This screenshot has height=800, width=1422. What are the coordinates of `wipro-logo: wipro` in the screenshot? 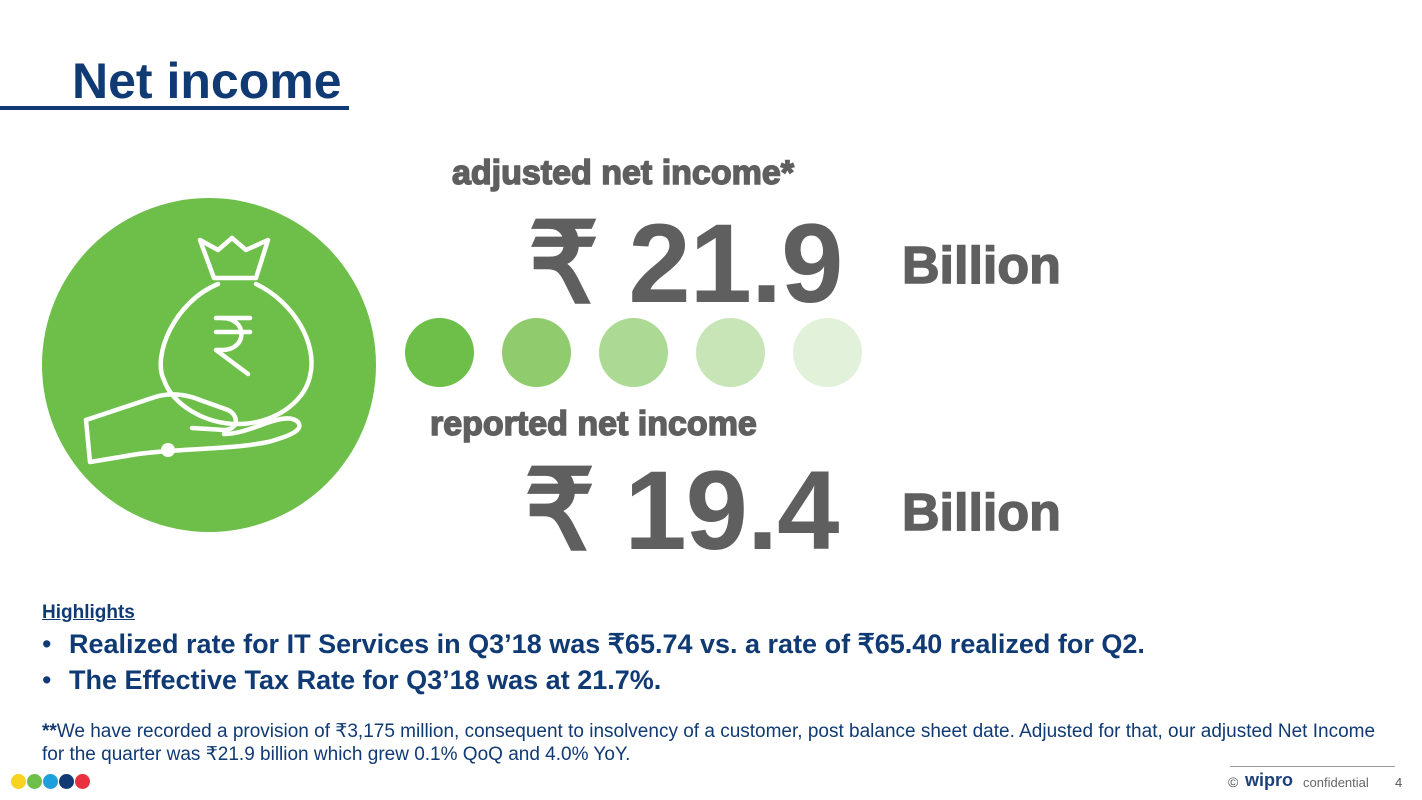 It's located at (1269, 780).